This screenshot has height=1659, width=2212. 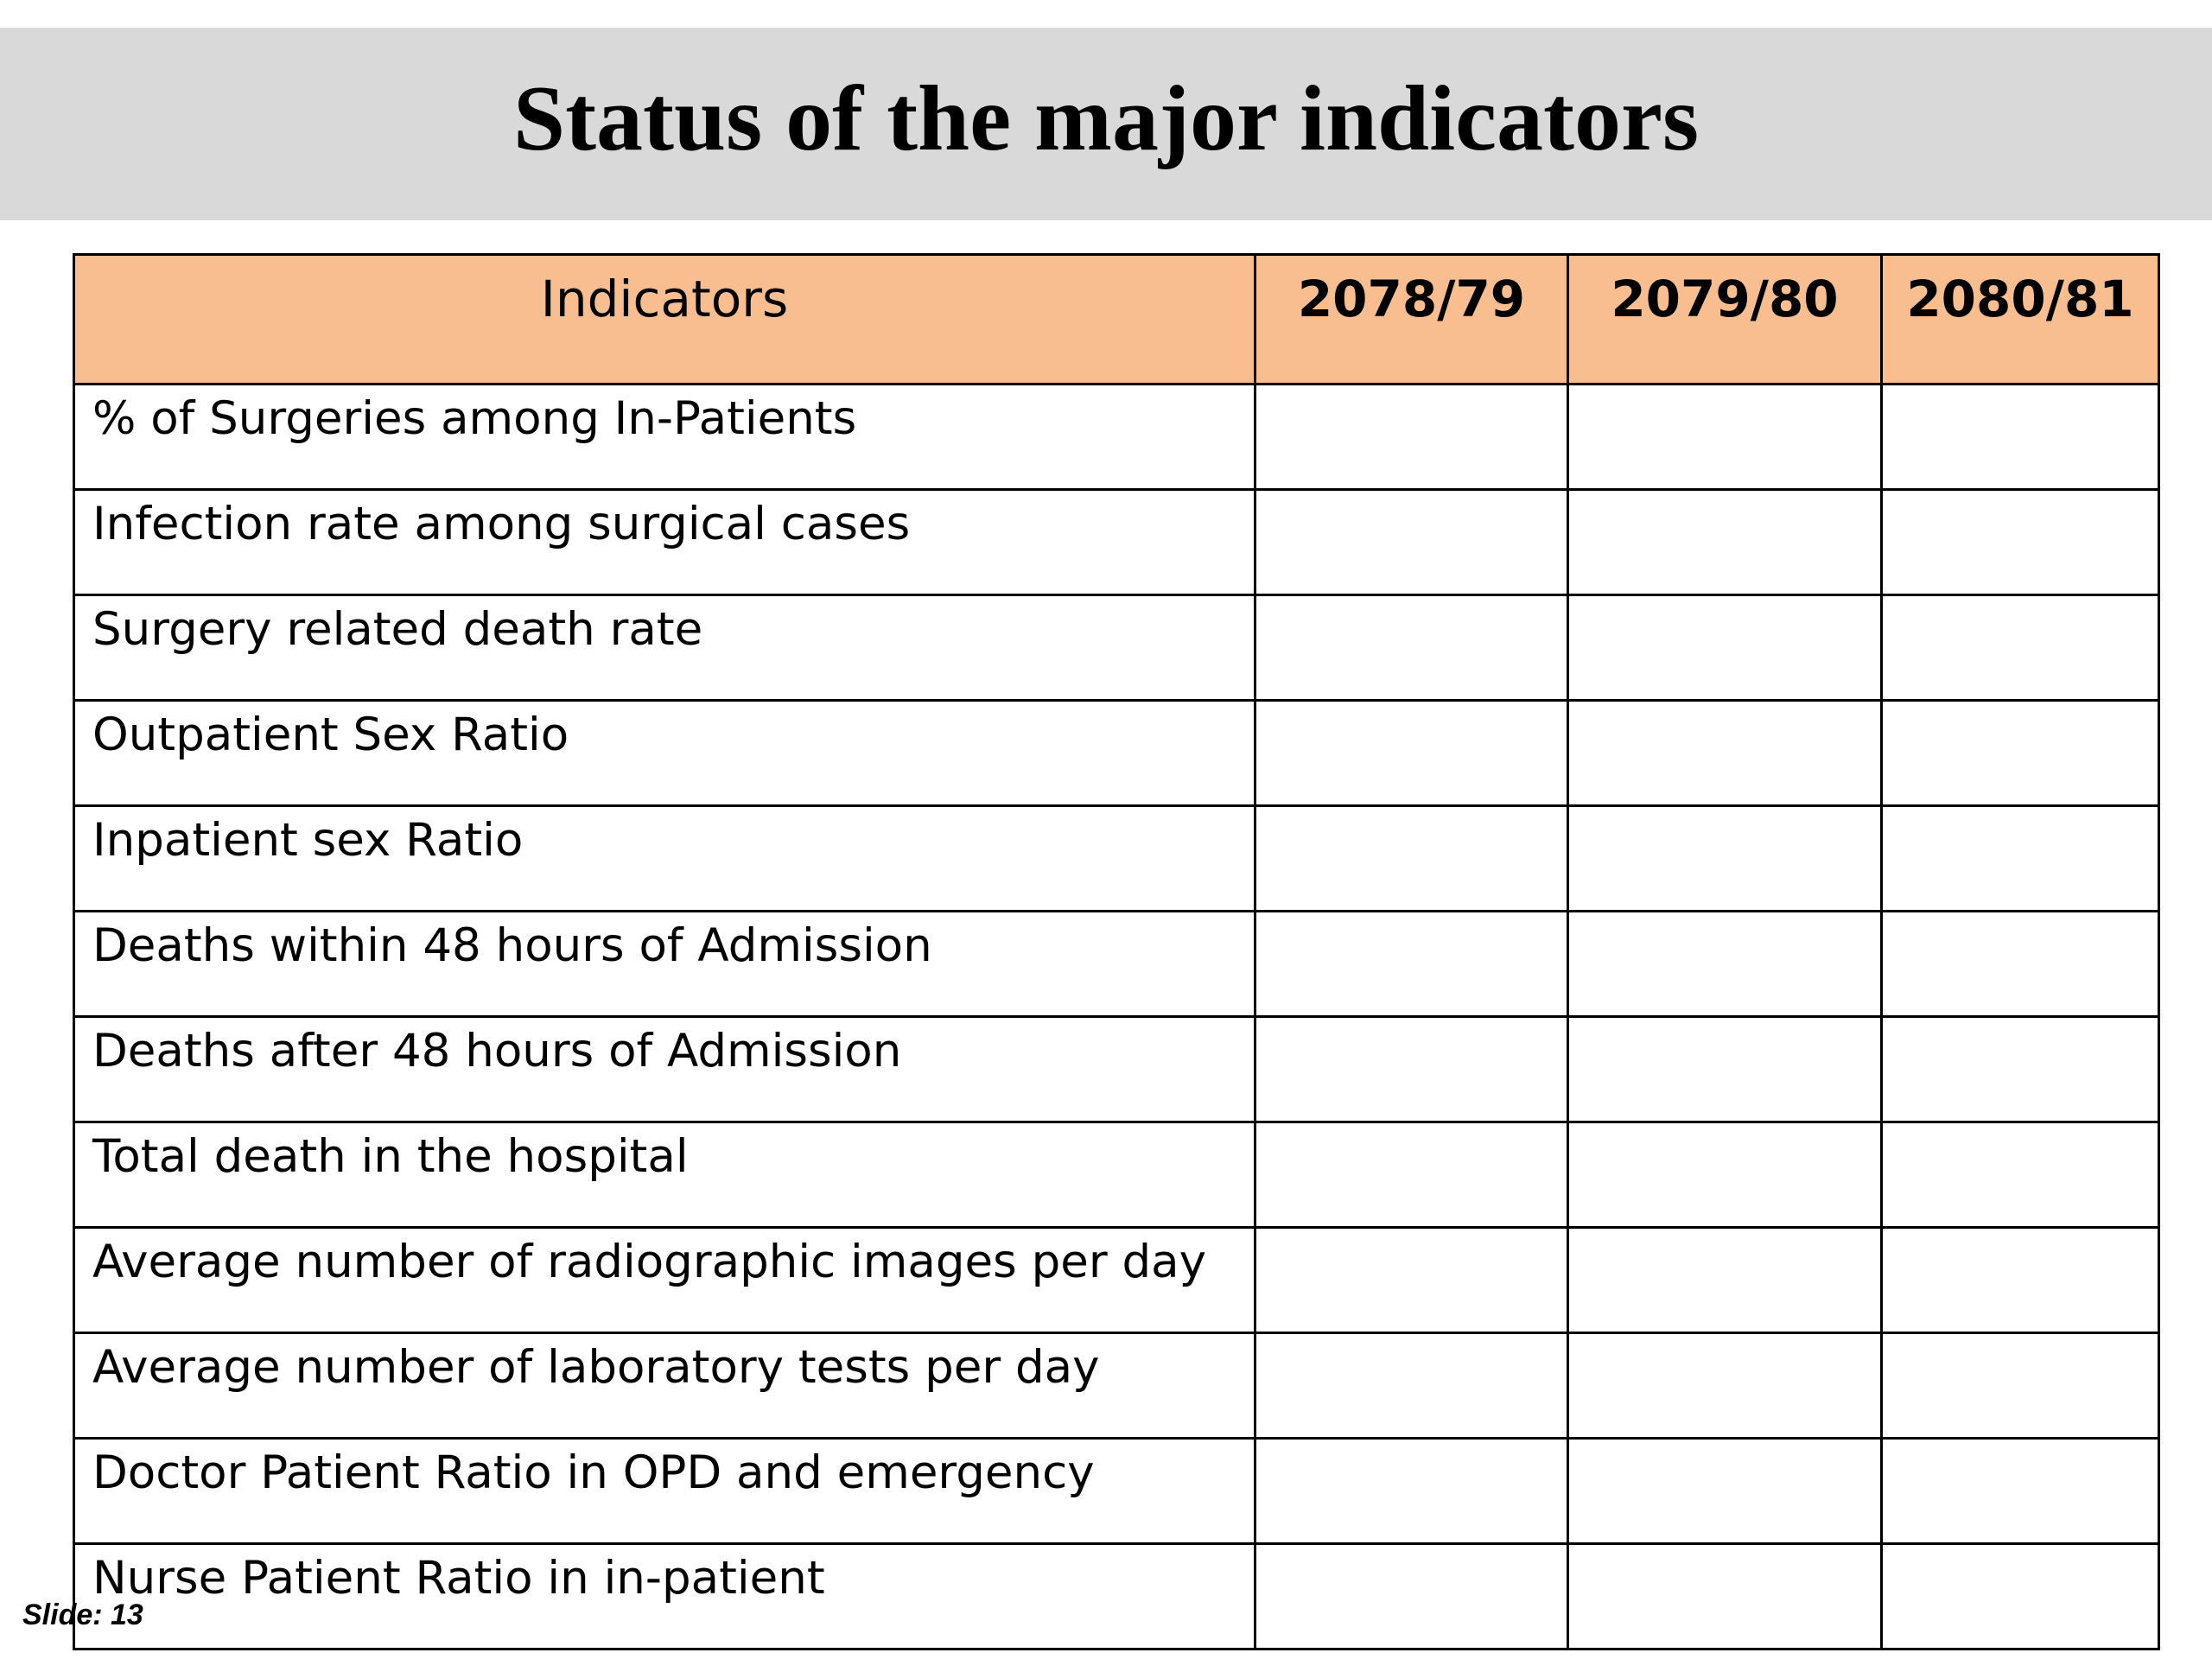 I want to click on indicator-label: % of Surgeries among In-Patients, so click(x=664, y=437).